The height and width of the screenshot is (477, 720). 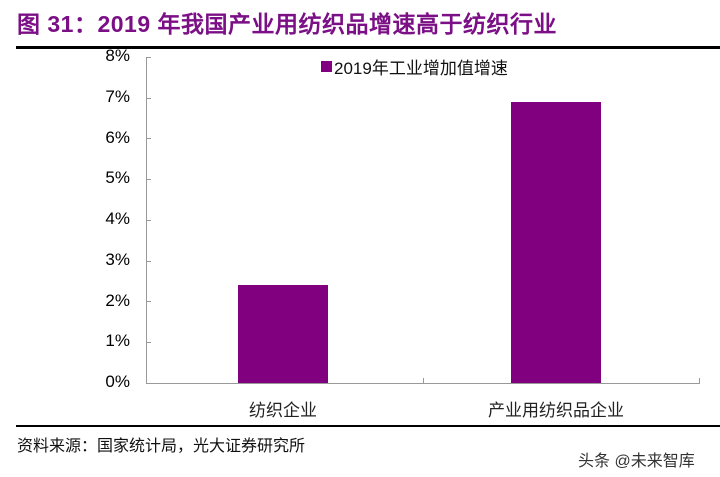 I want to click on y-tick-label: 6%, so click(x=117, y=137).